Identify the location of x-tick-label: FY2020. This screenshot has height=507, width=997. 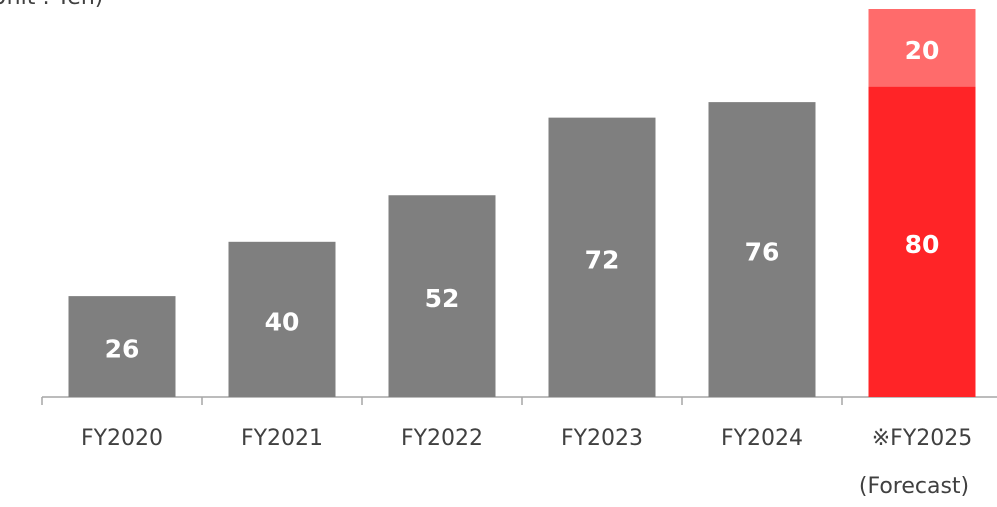
(122, 438).